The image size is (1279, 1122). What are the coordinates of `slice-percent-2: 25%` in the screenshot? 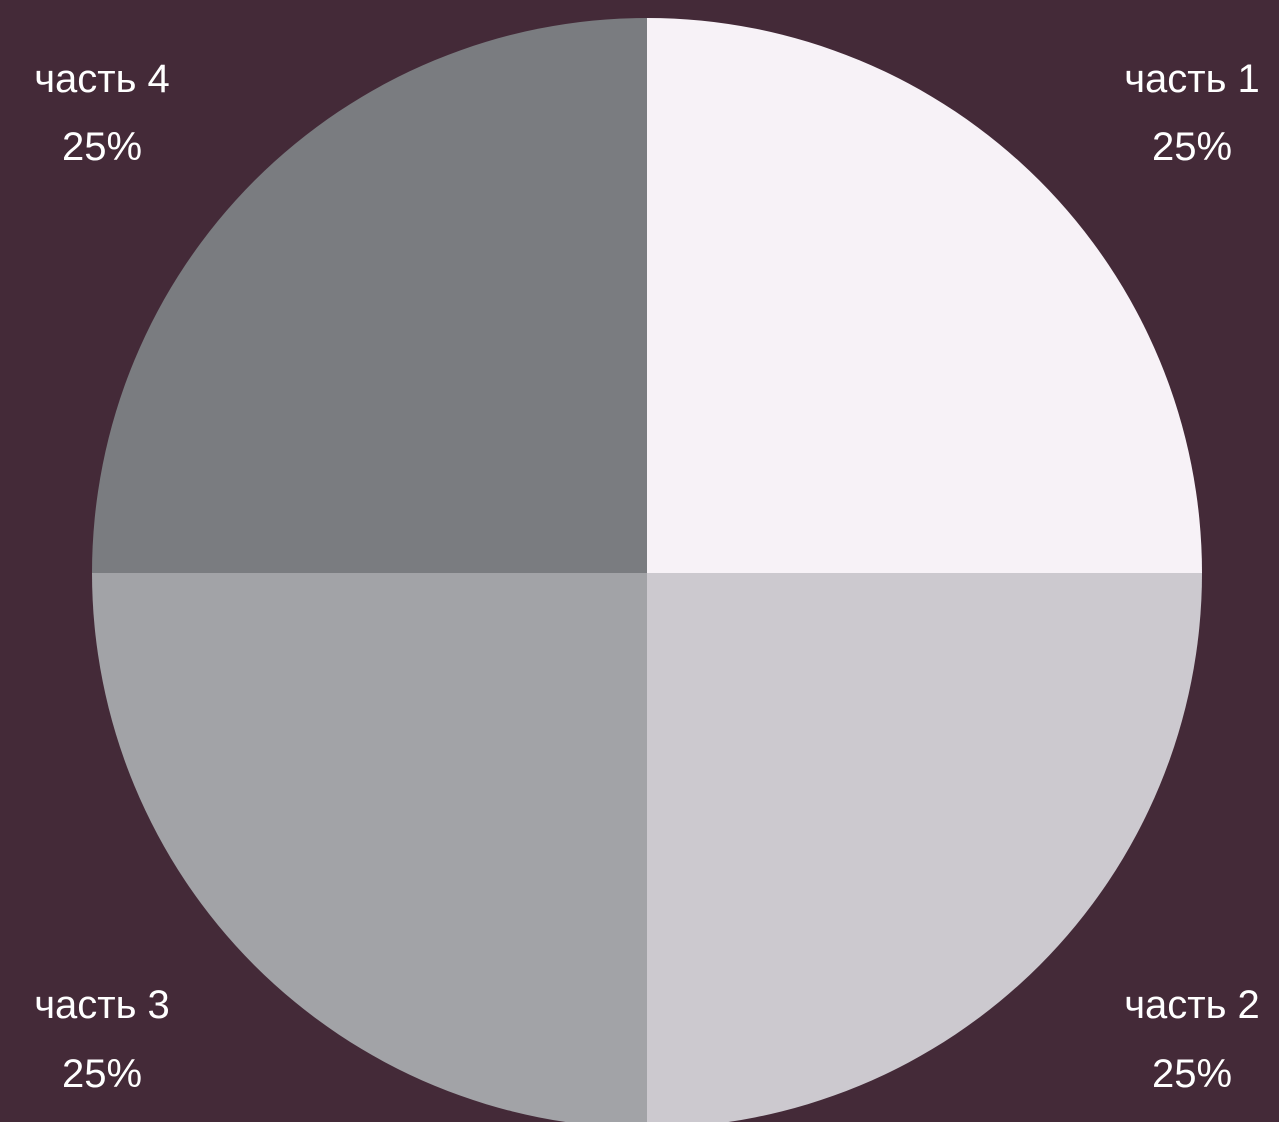 It's located at (1192, 1074).